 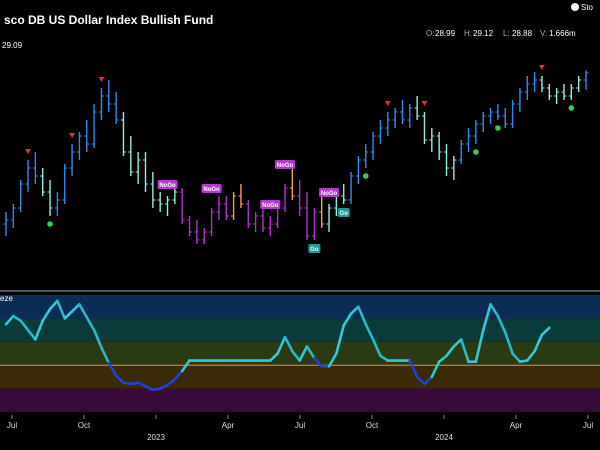 What do you see at coordinates (483, 33) in the screenshot?
I see `ohlcv-value: 29.12` at bounding box center [483, 33].